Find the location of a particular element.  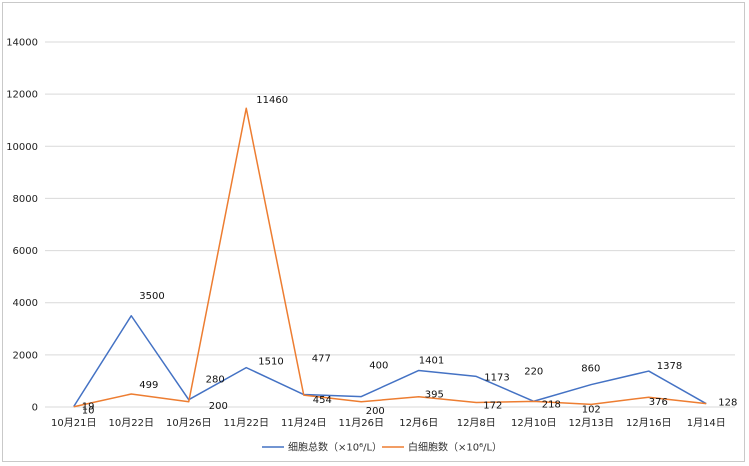

data-label-0-4: 477 is located at coordinates (321, 359).